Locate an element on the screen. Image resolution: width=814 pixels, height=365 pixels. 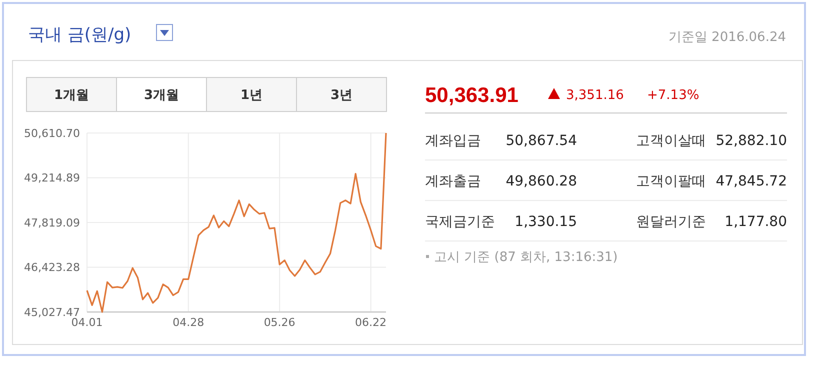
text: 원달러기준 is located at coordinates (671, 222).